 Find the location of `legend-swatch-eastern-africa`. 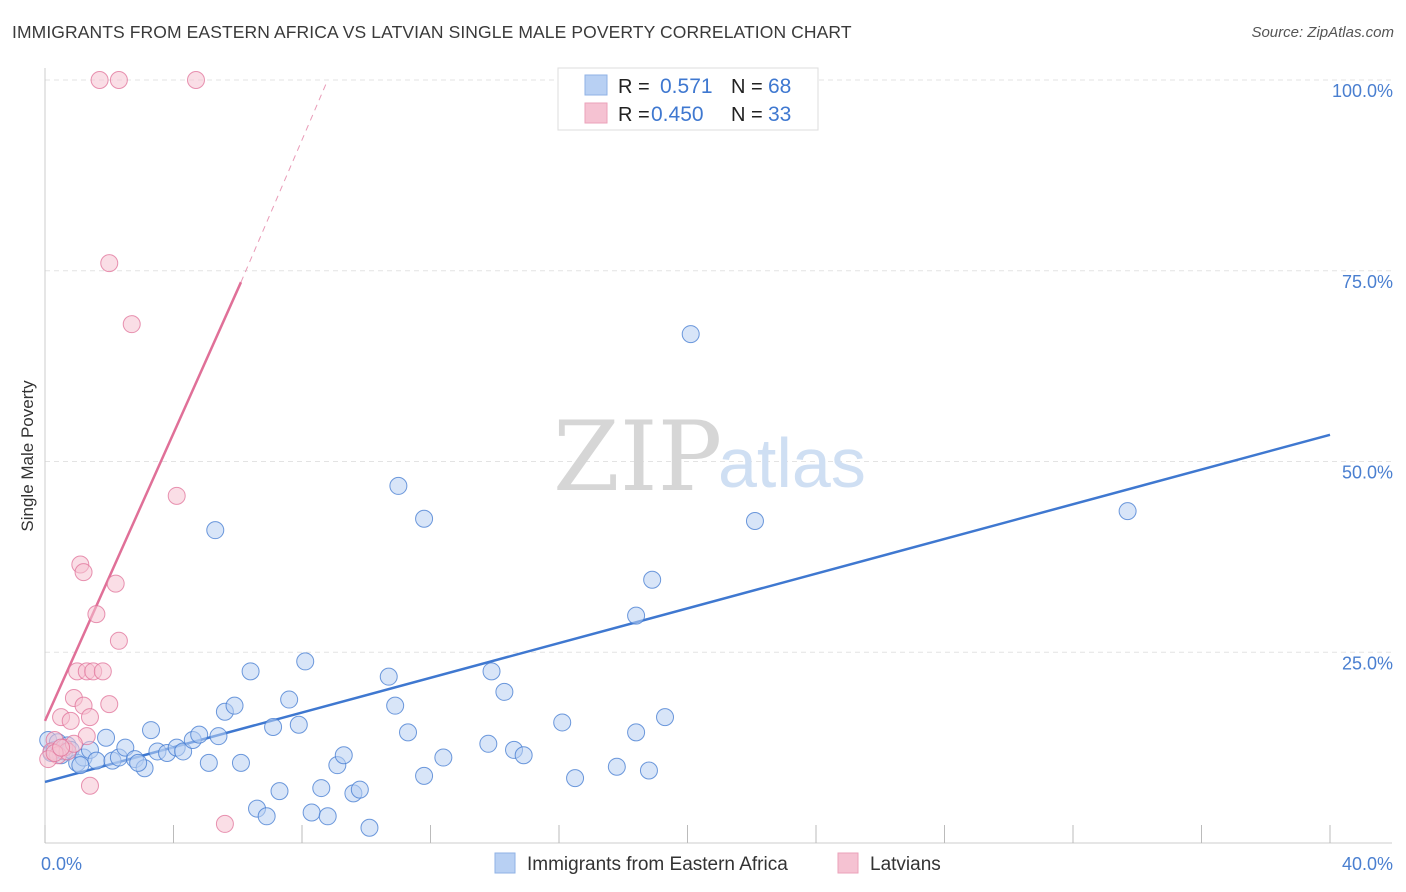

legend-swatch-eastern-africa is located at coordinates (505, 863).